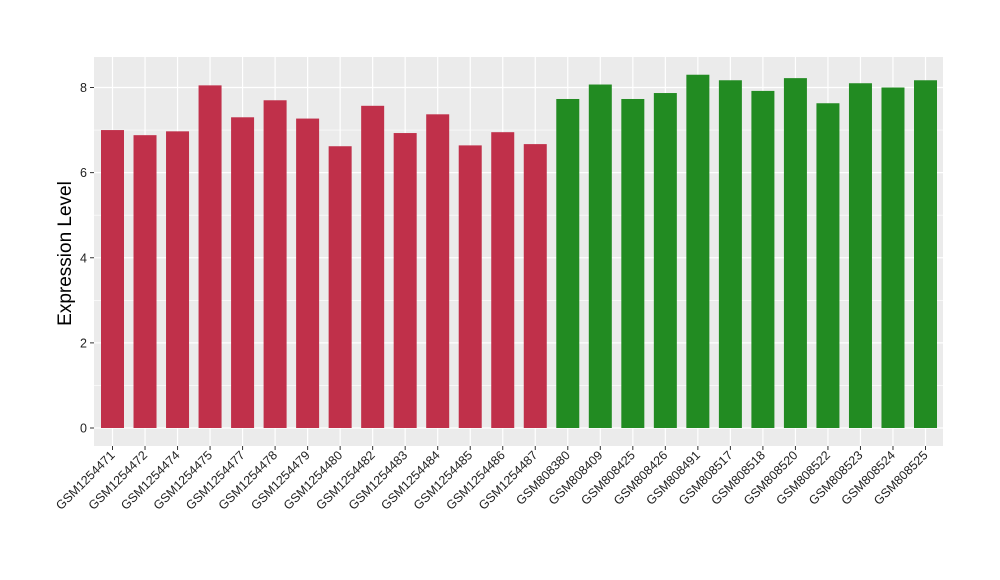 The height and width of the screenshot is (580, 1000). Describe the element at coordinates (308, 273) in the screenshot. I see `bar-GSM1254479` at that location.